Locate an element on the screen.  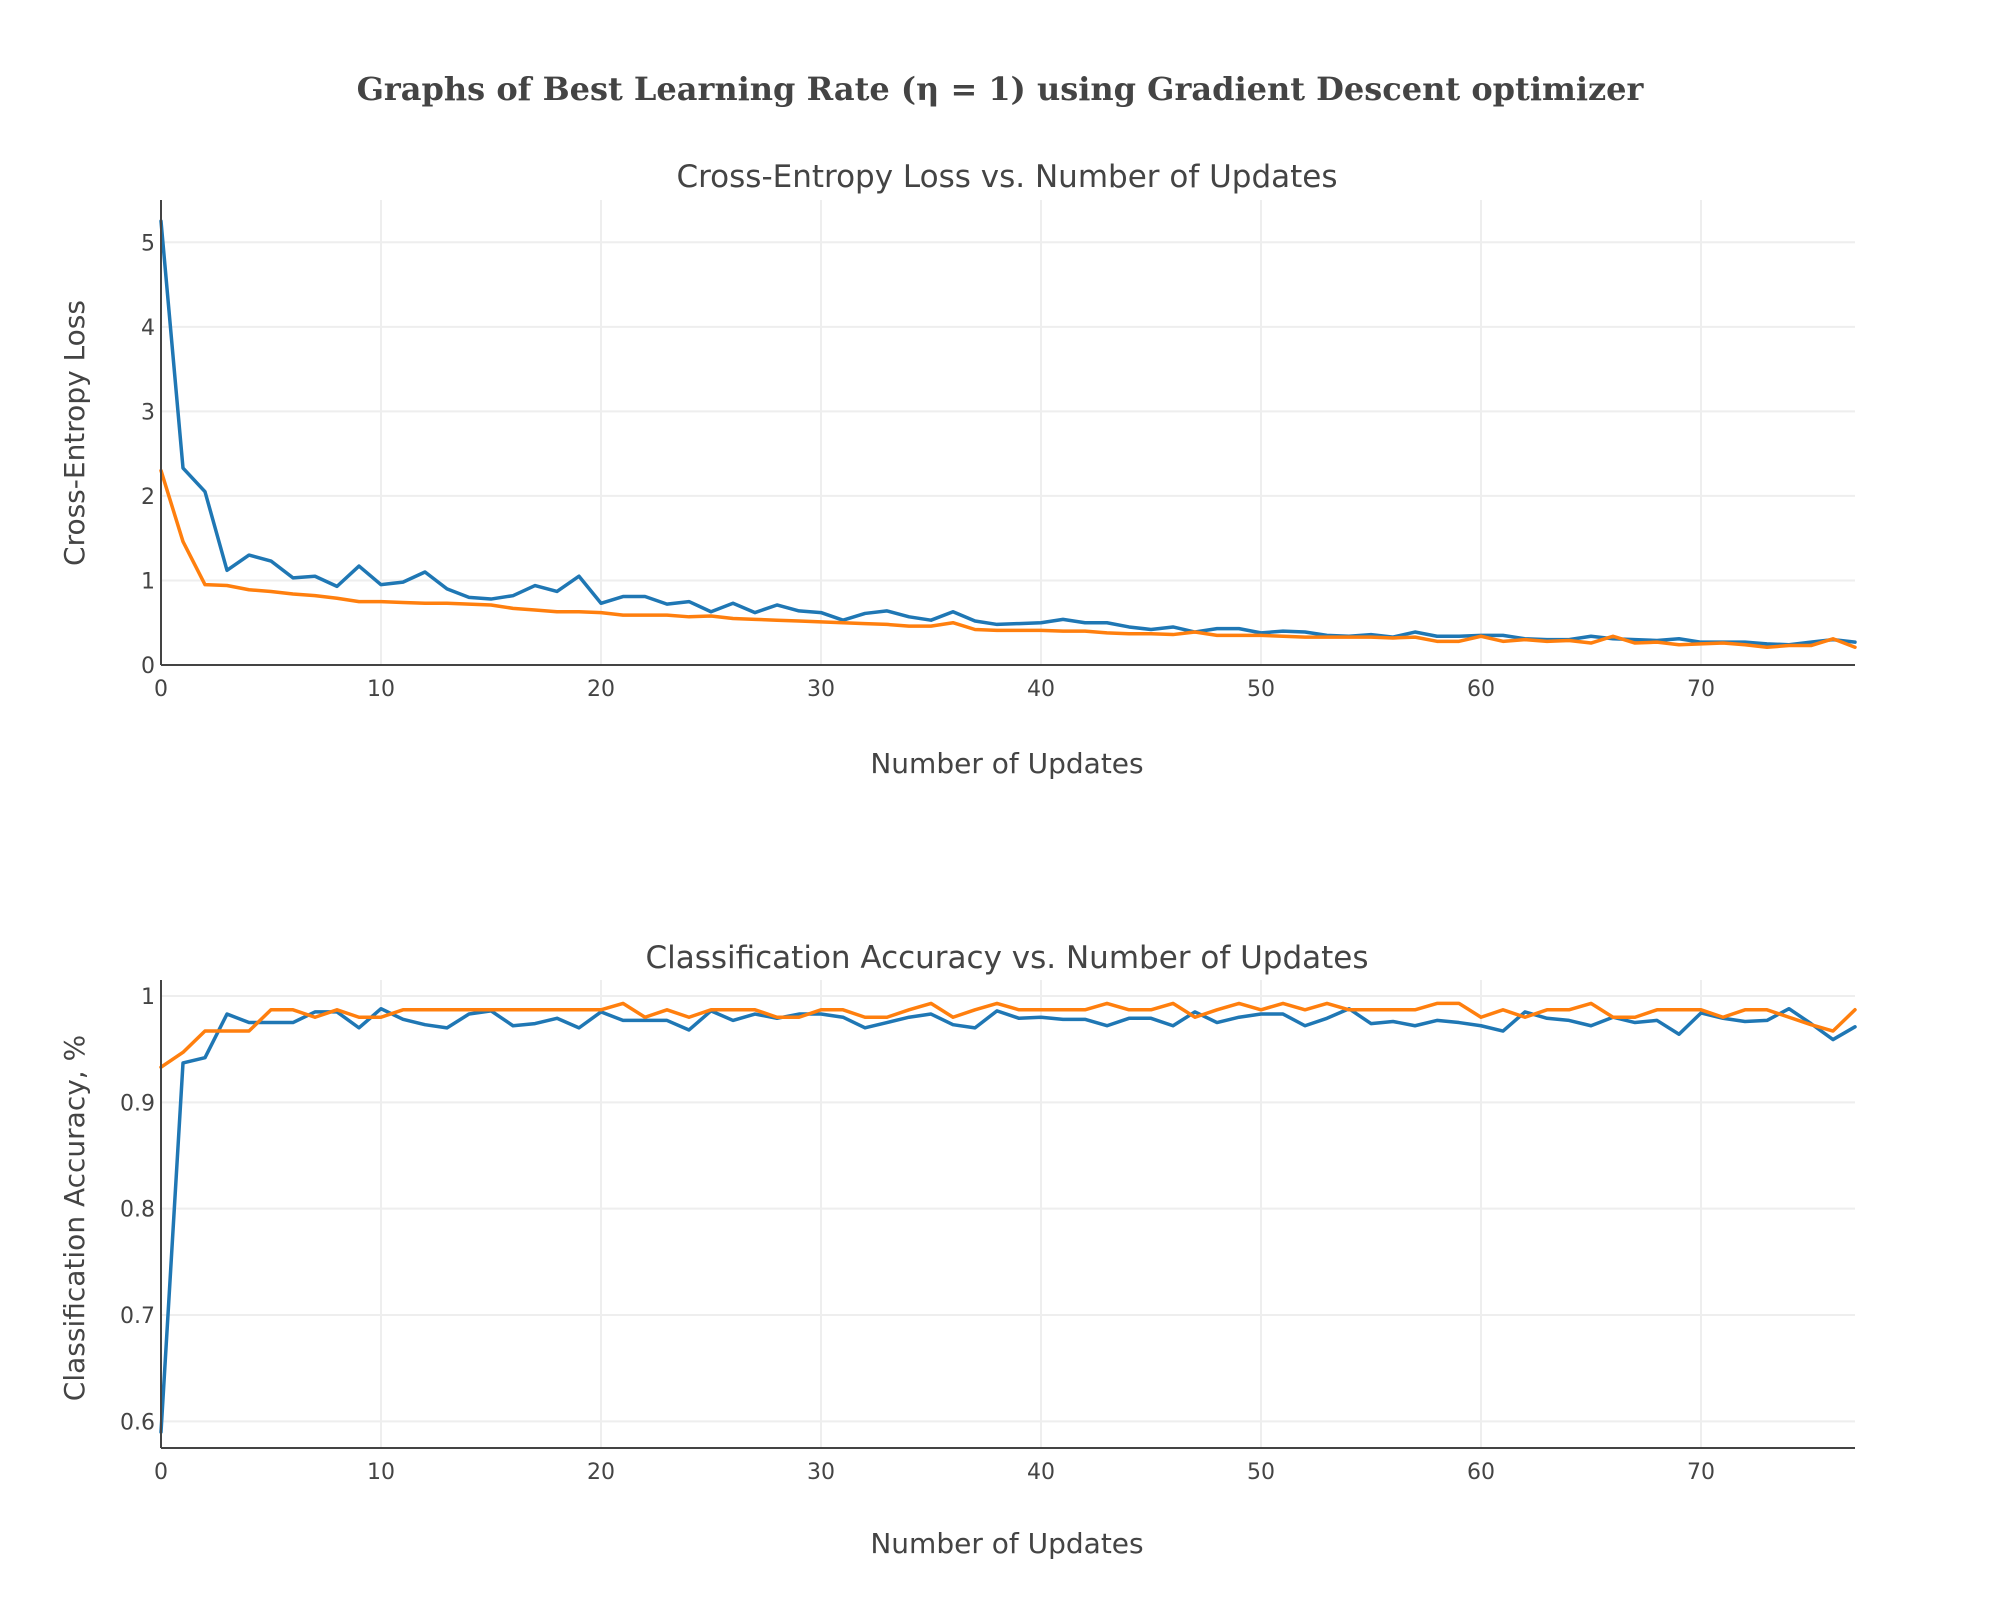
loss-y-tick-label: 5 is located at coordinates (148, 243).